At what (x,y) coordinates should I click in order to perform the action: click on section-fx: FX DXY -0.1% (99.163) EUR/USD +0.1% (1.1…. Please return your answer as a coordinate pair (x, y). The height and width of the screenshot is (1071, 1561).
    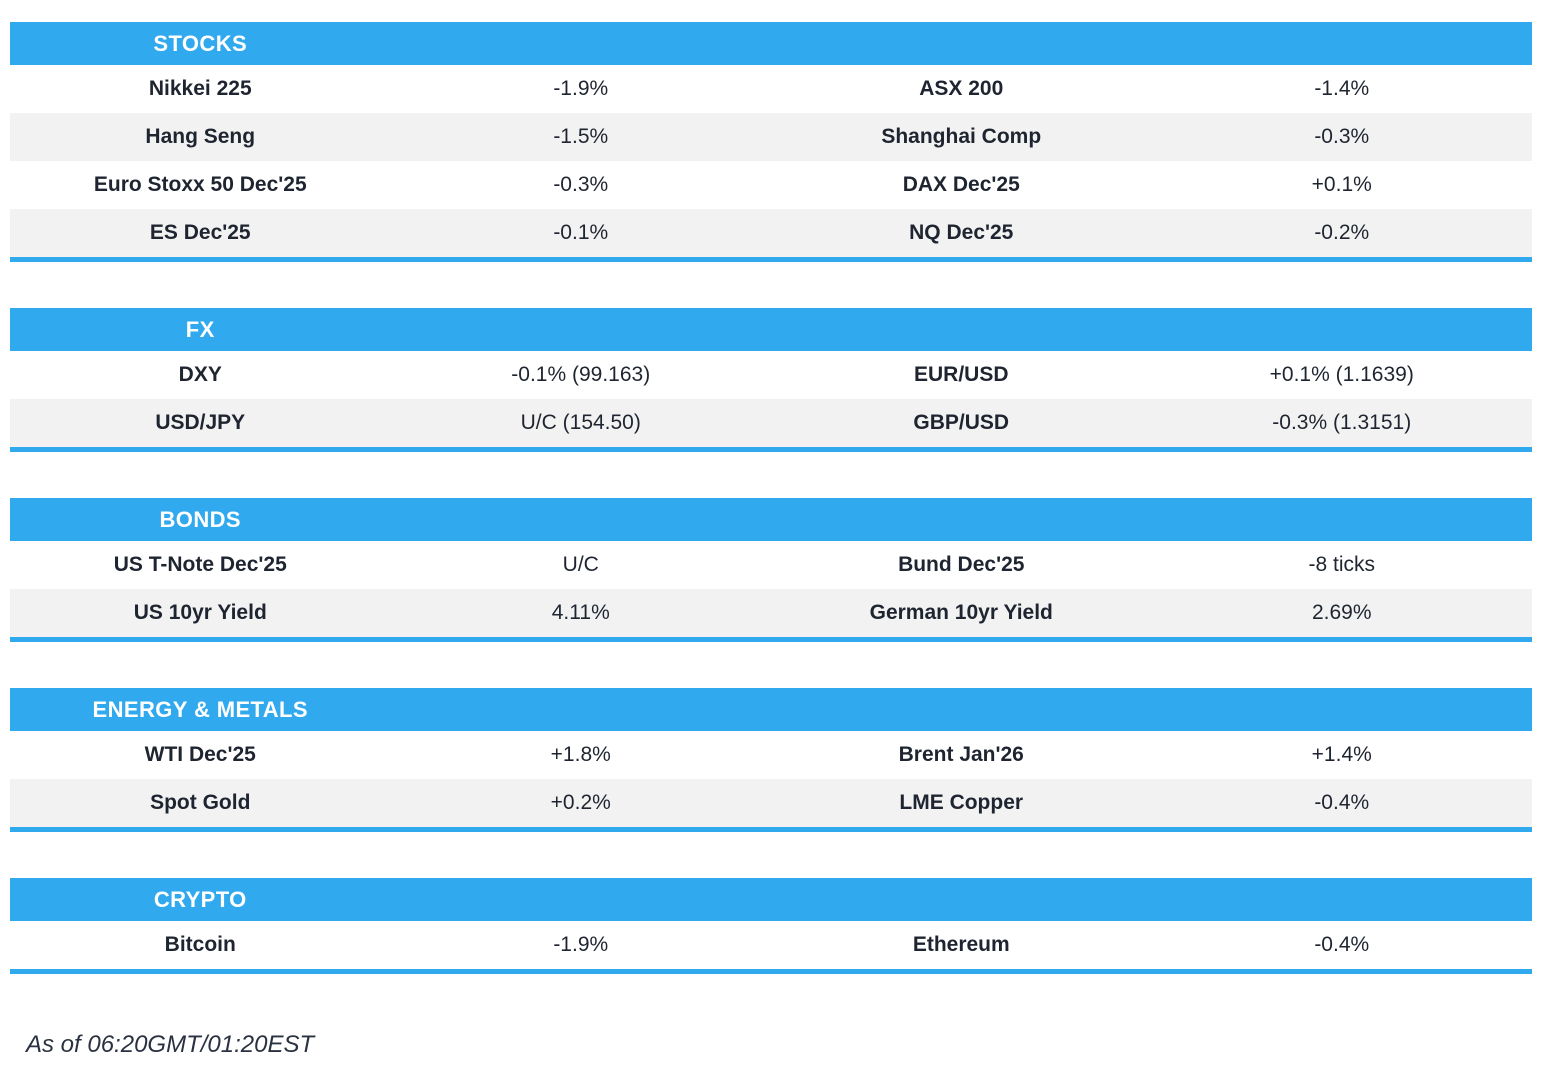
    Looking at the image, I should click on (771, 380).